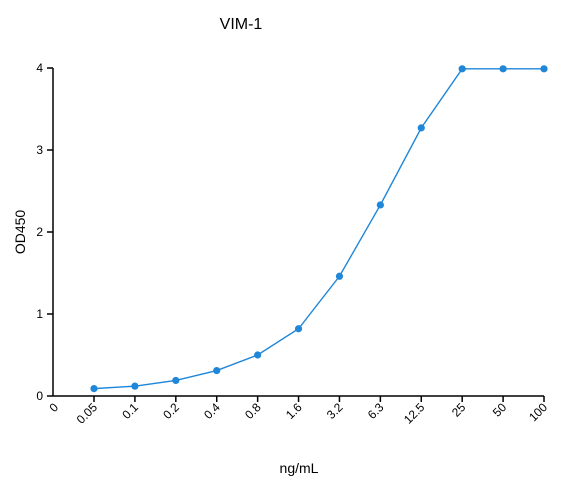 This screenshot has height=493, width=561. I want to click on x-axis-ticks: 0 0.05 0.1 0.2 0.4 0.8 1.6 3.2 6.3 12.5 25 50 100, so click(298, 411).